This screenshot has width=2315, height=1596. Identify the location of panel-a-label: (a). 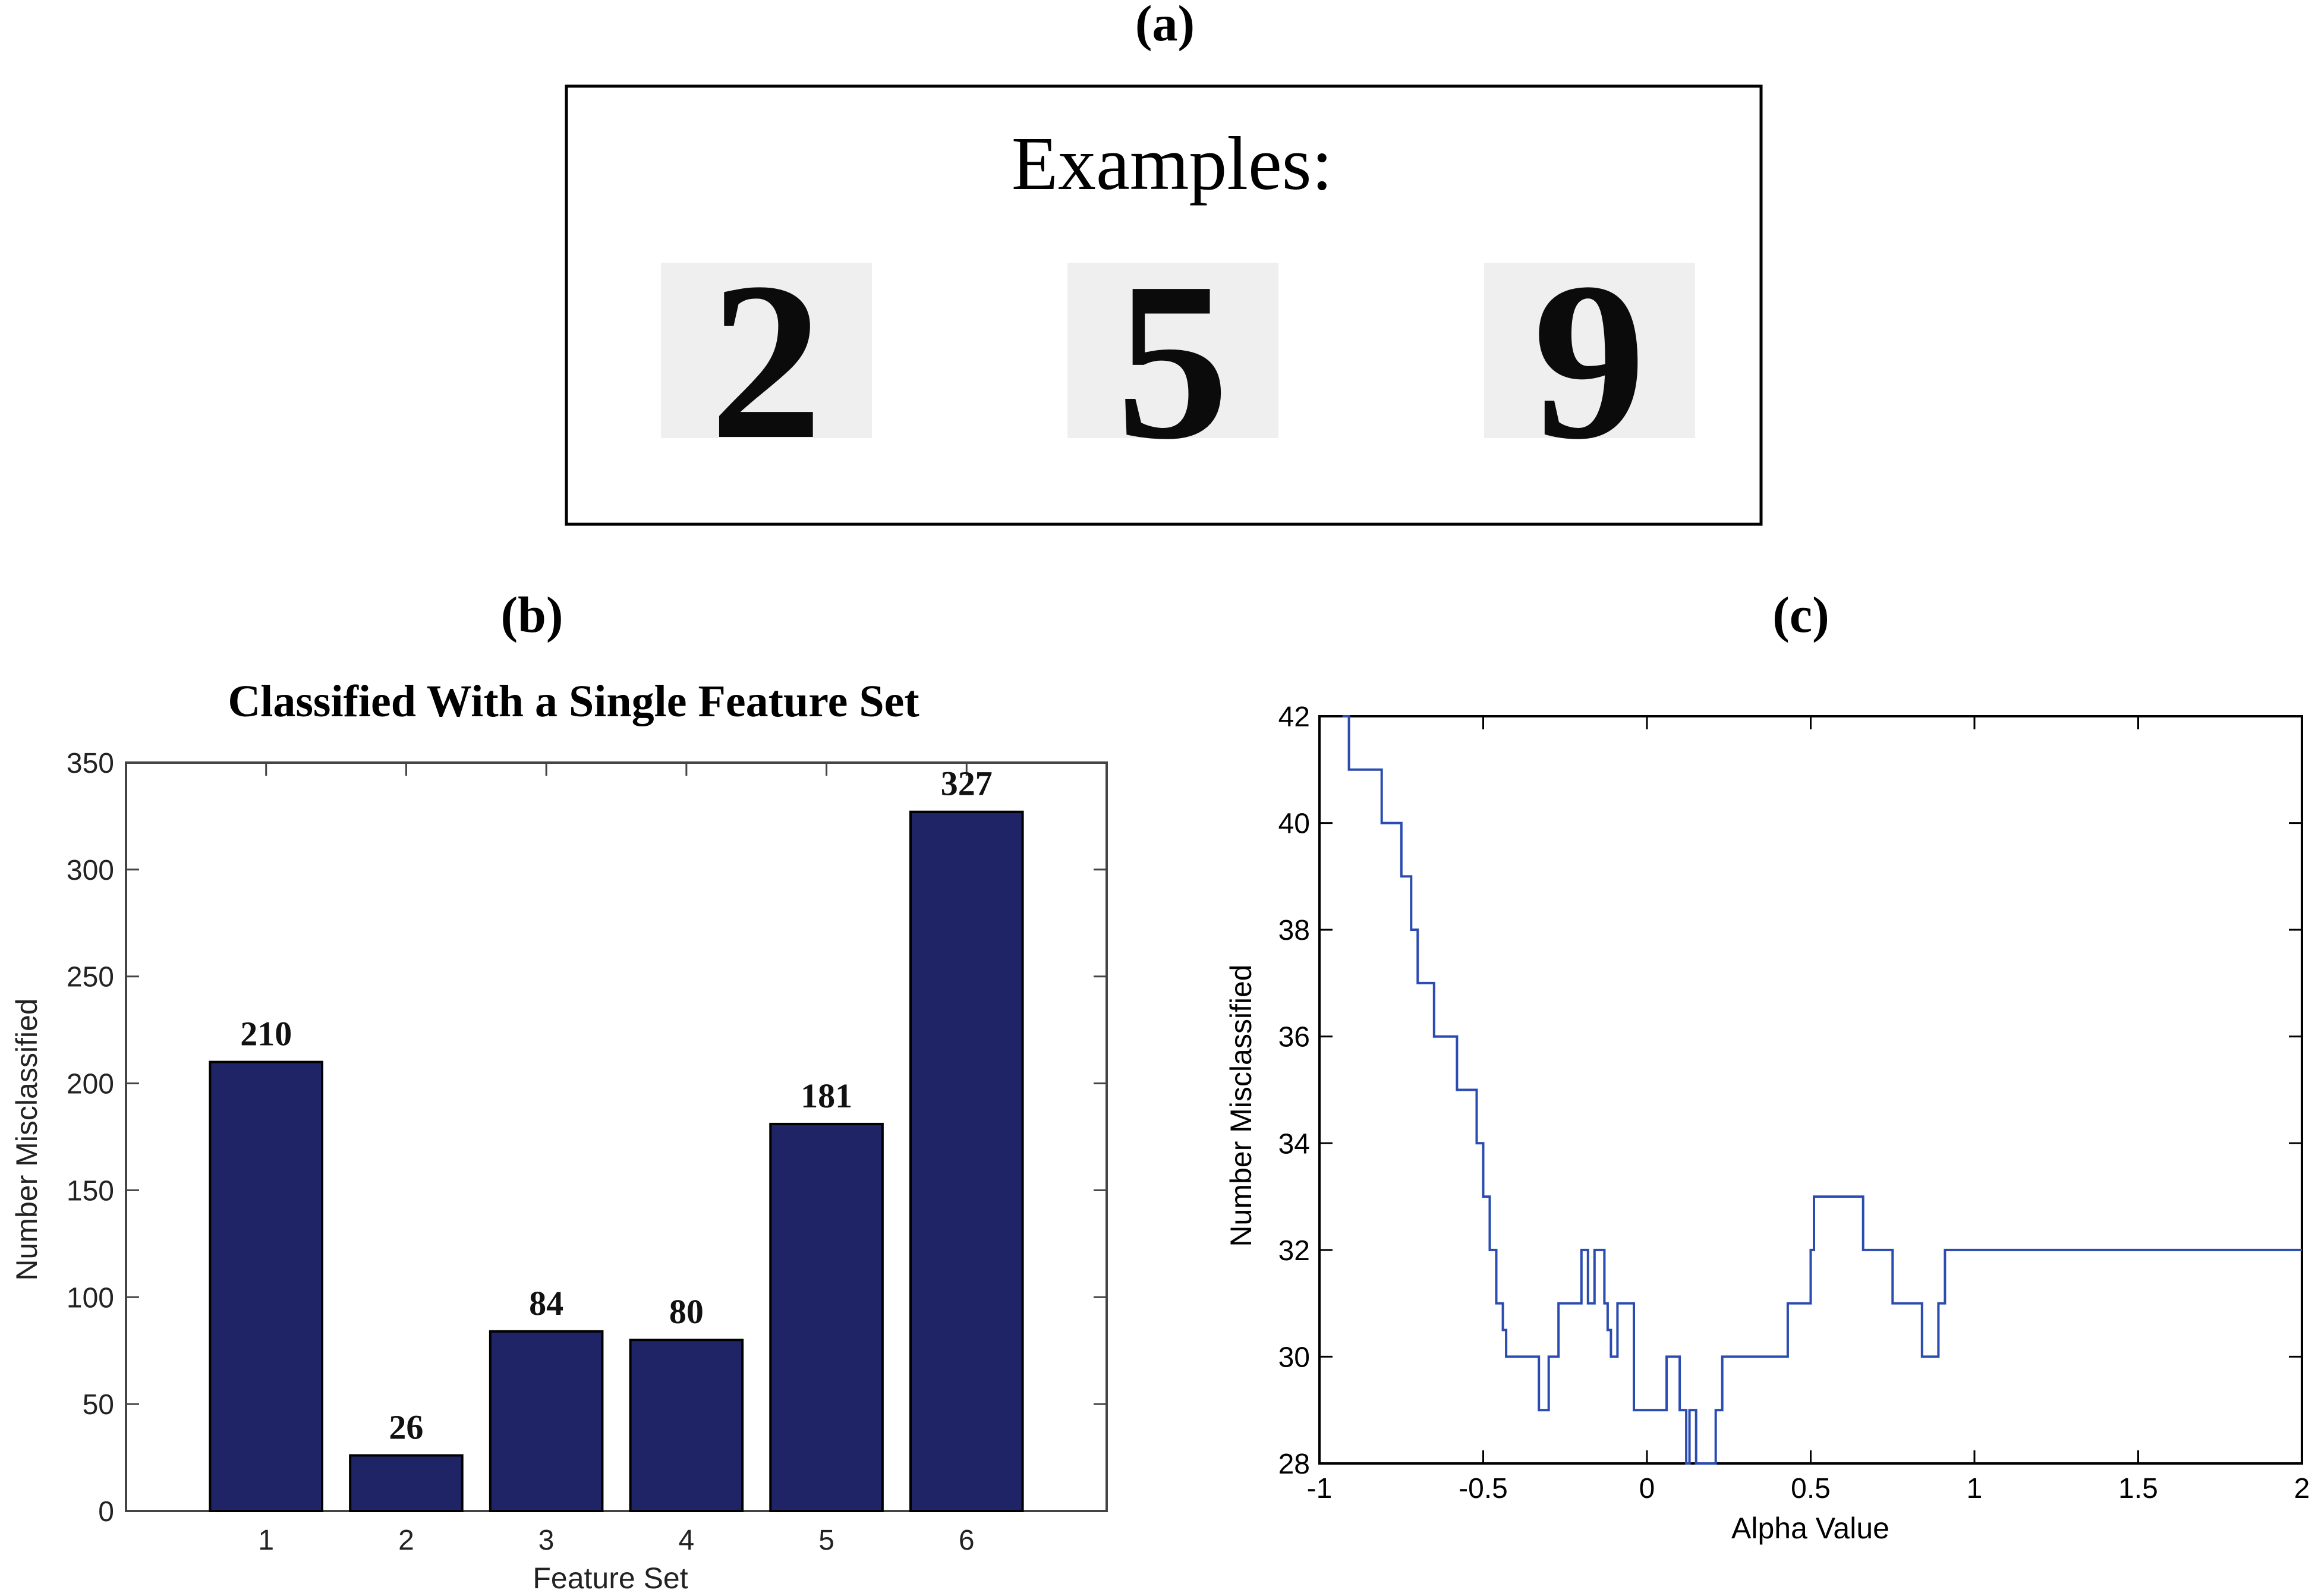
(1165, 26).